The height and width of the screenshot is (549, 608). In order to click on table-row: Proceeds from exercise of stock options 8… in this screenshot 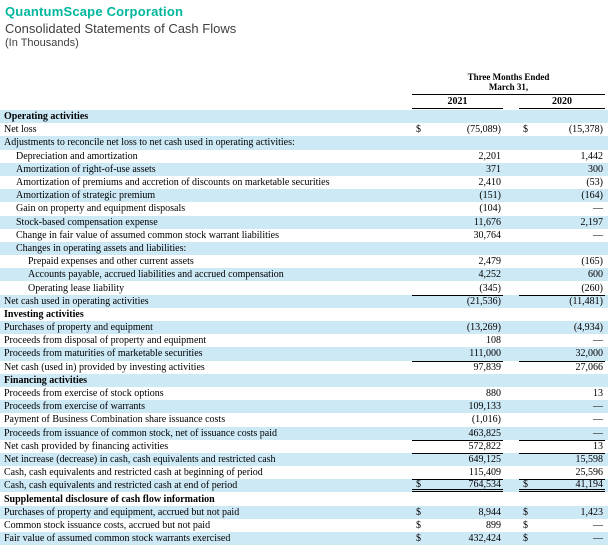, I will do `click(304, 393)`.